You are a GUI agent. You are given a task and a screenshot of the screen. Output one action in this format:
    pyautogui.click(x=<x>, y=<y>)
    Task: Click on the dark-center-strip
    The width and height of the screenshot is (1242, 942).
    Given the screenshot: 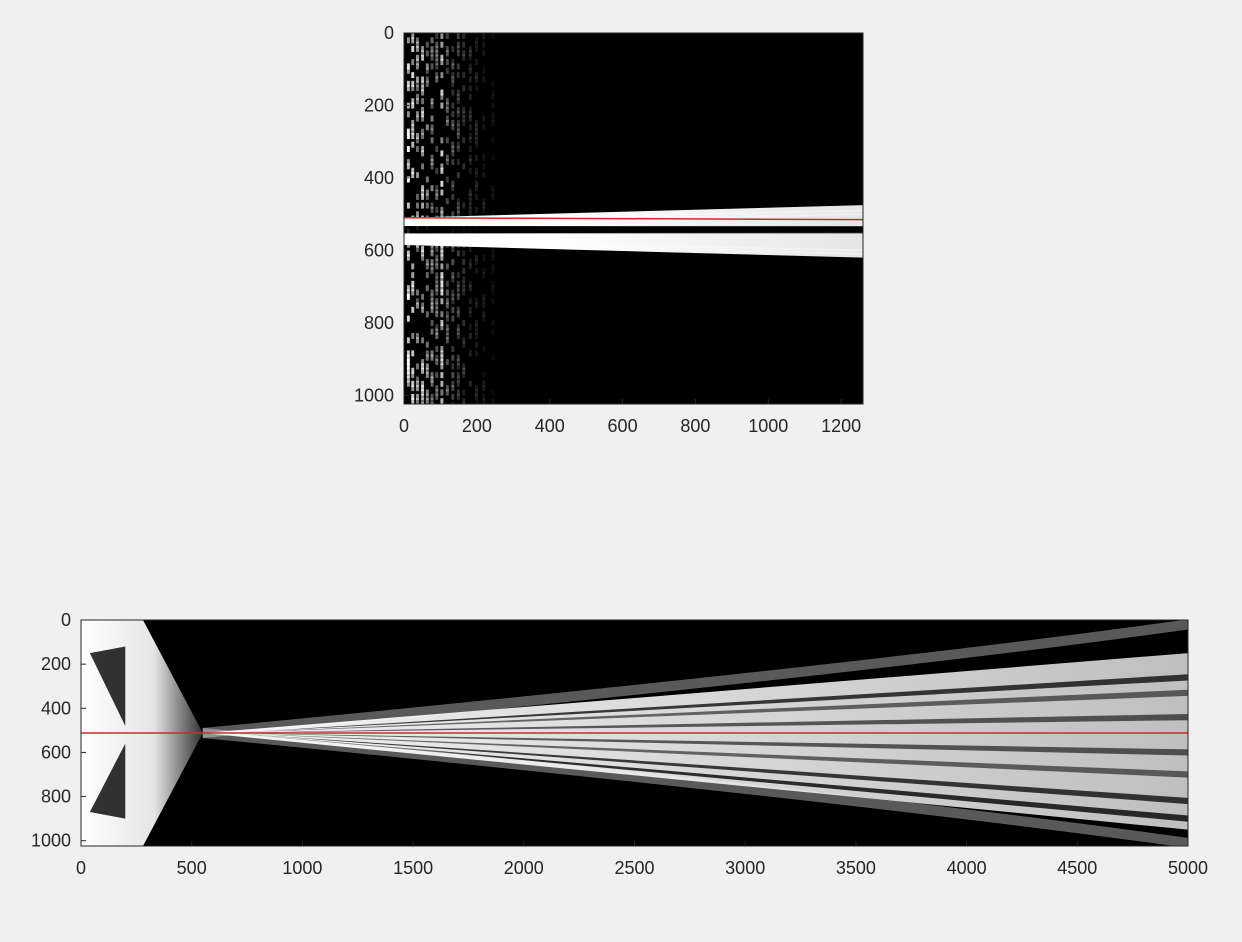 What is the action you would take?
    pyautogui.click(x=633, y=230)
    